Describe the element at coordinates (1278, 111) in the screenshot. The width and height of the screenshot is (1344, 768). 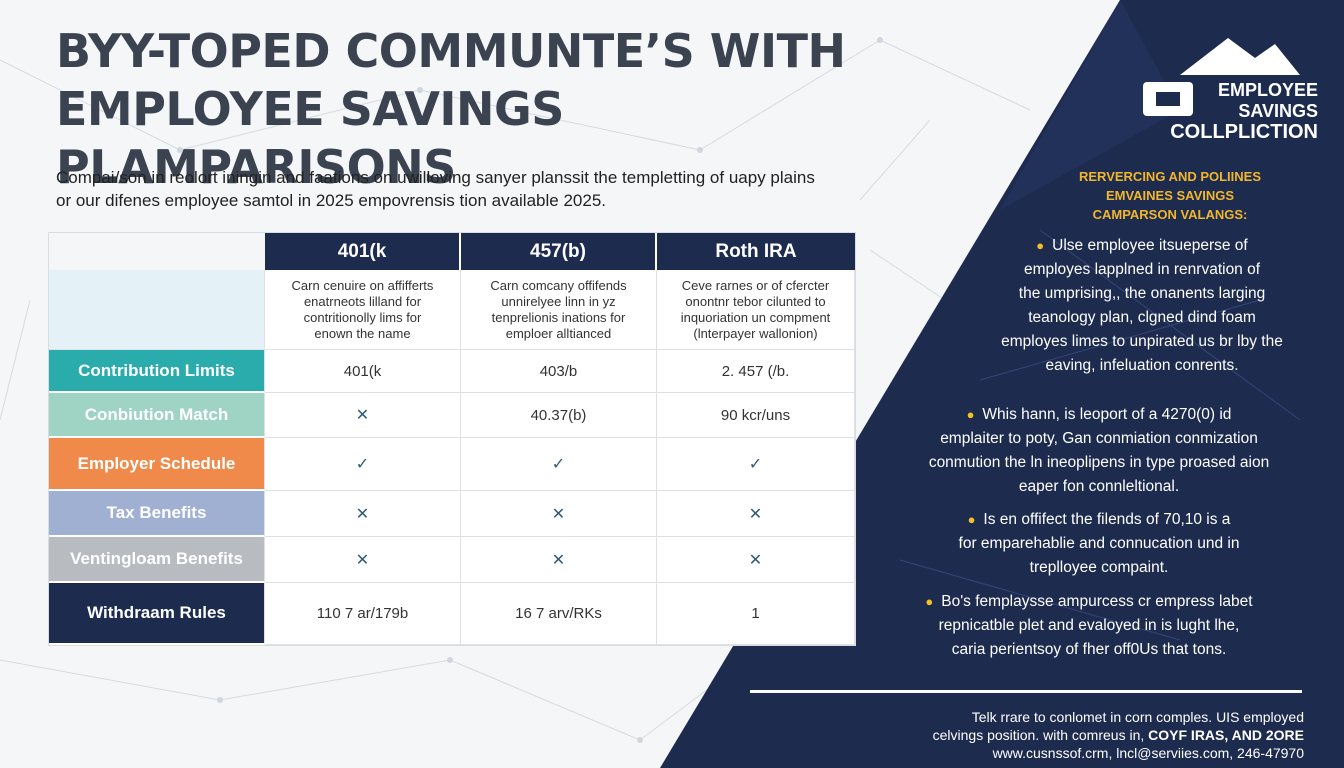
I see `logo-line-2: SAVINGS` at that location.